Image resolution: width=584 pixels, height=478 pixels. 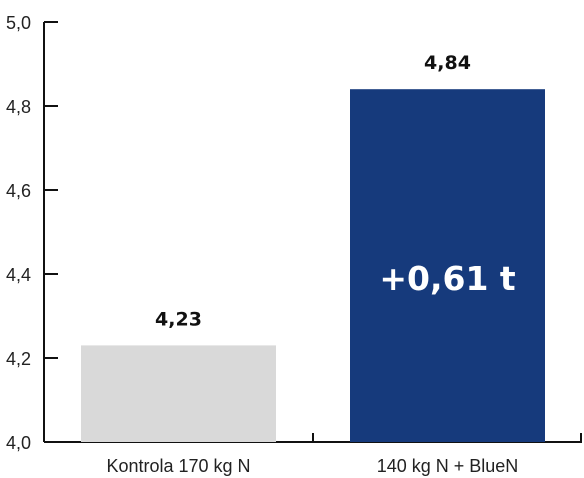 I want to click on y-tick-label: 4,6, so click(x=18, y=191).